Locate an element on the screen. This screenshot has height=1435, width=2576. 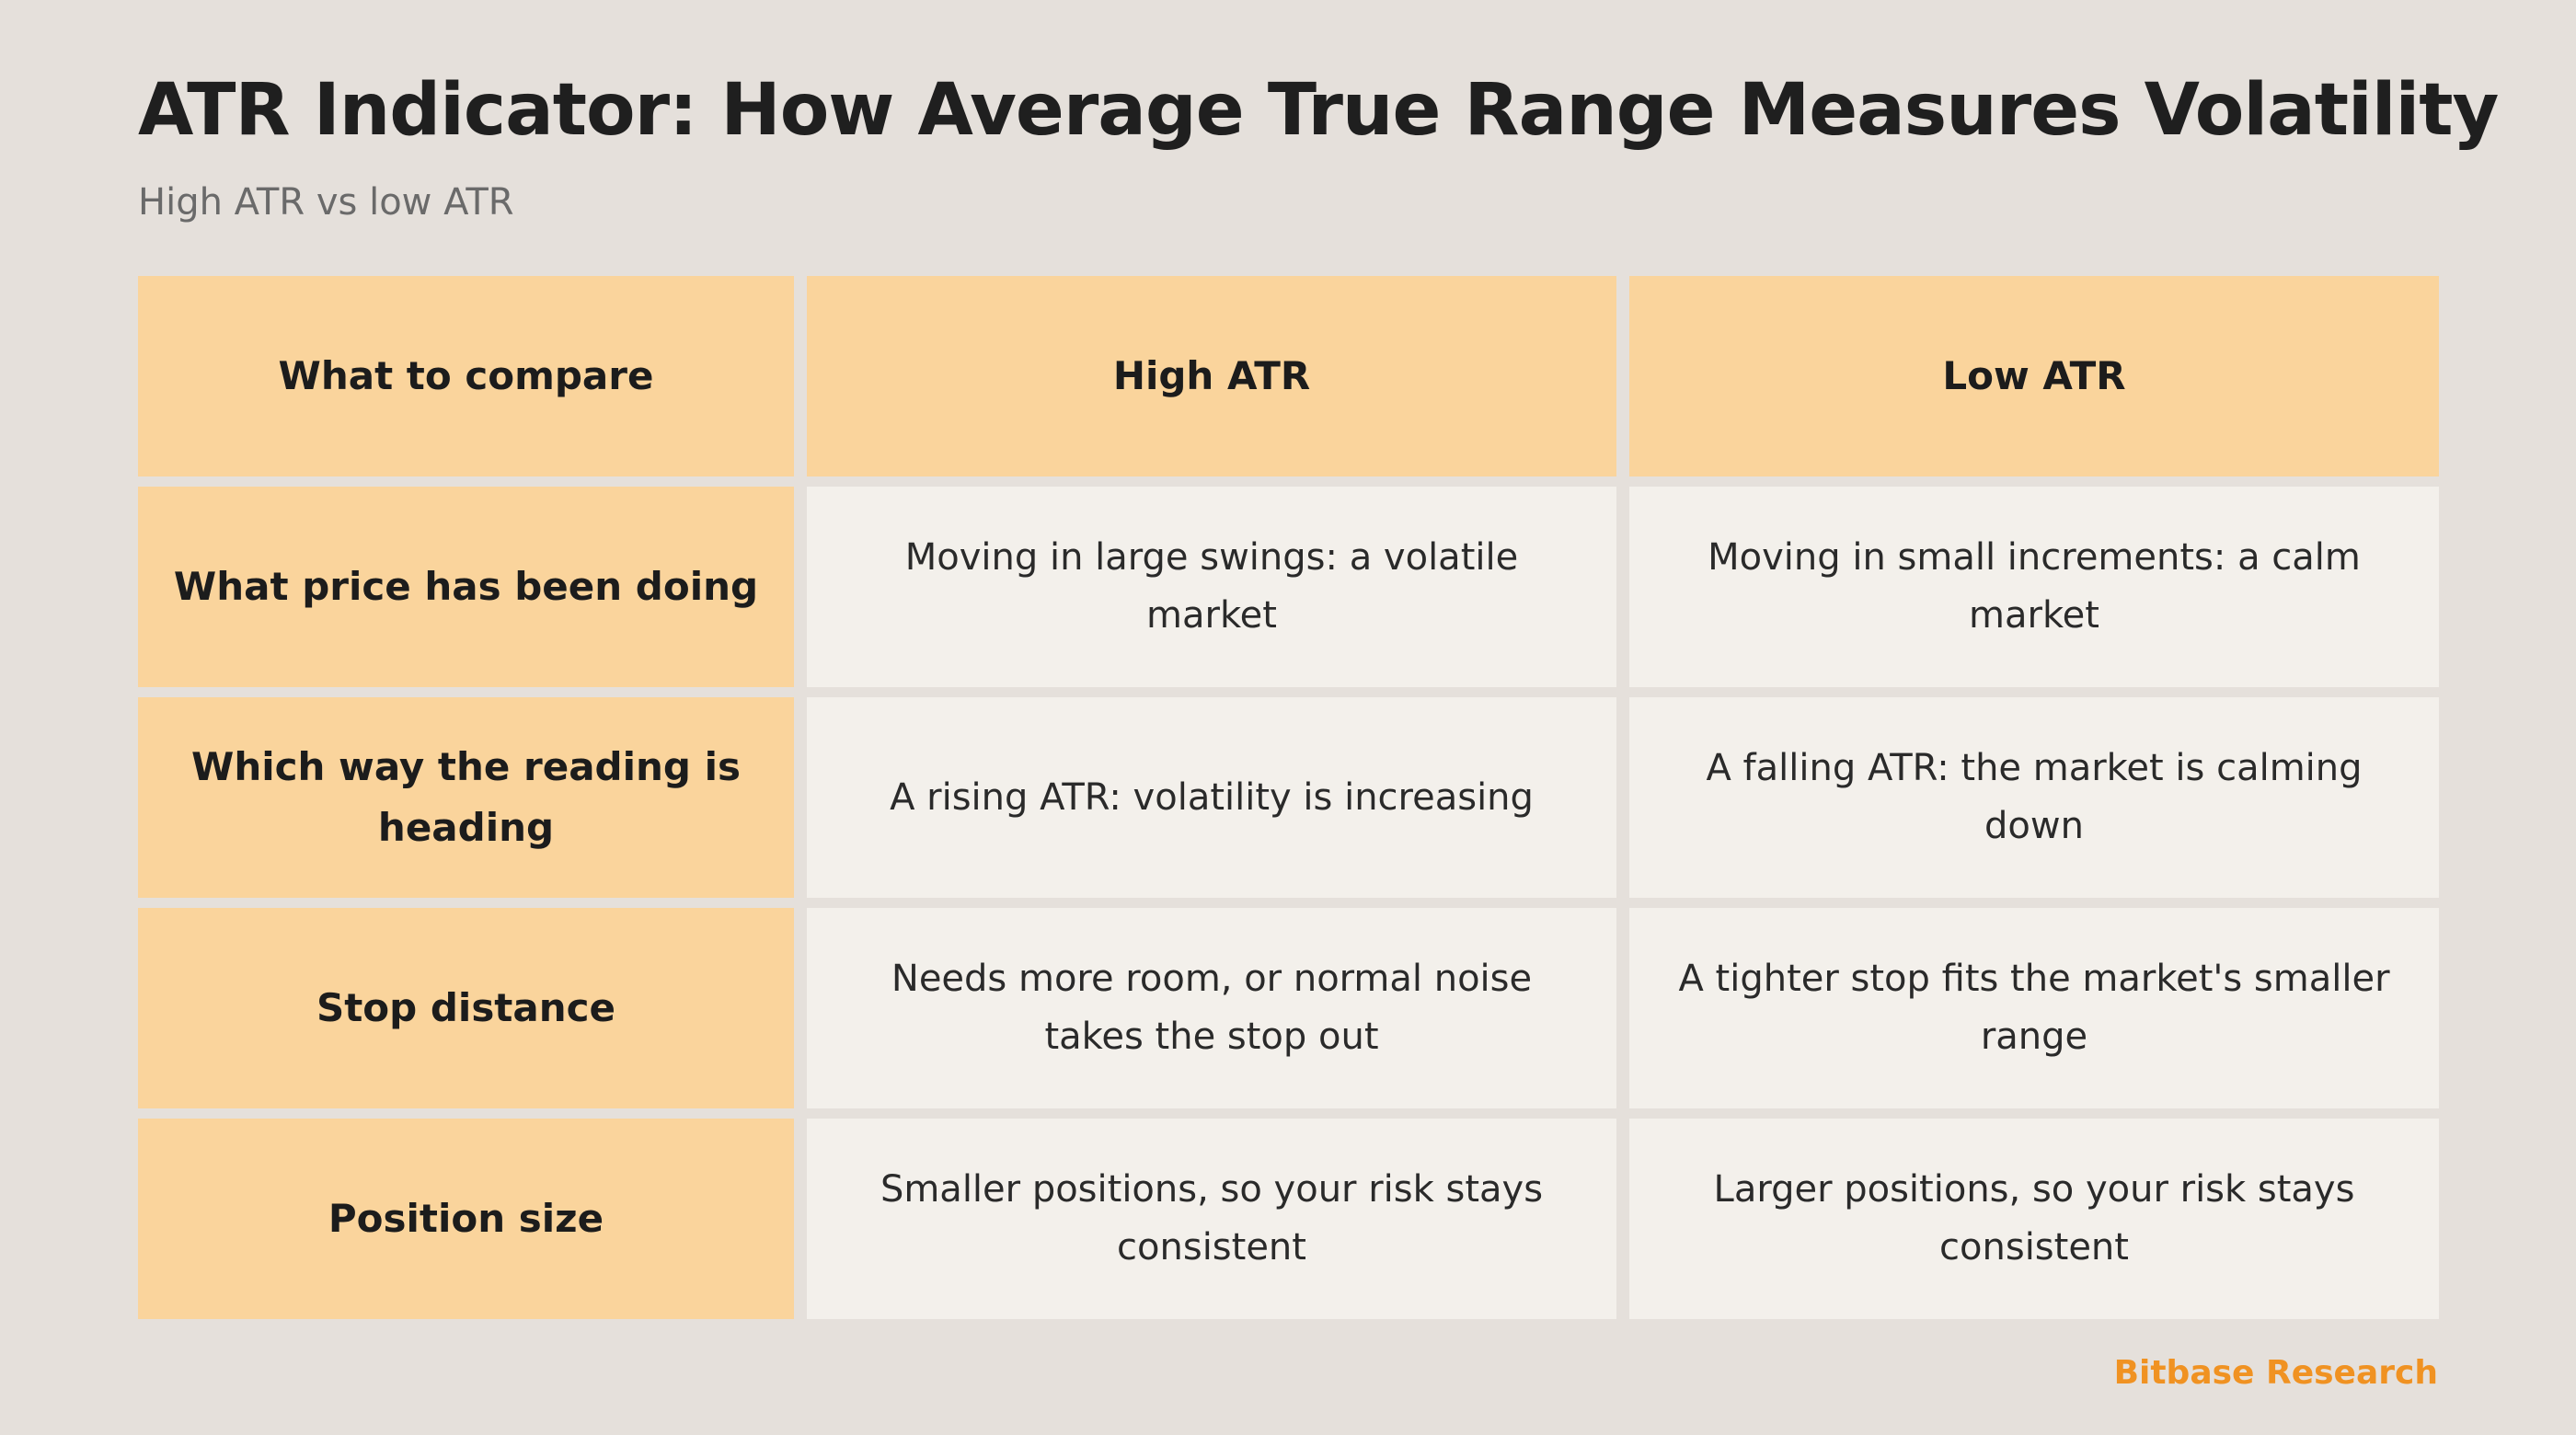
row-label-stop-distance: Stop distance is located at coordinates (466, 1008).